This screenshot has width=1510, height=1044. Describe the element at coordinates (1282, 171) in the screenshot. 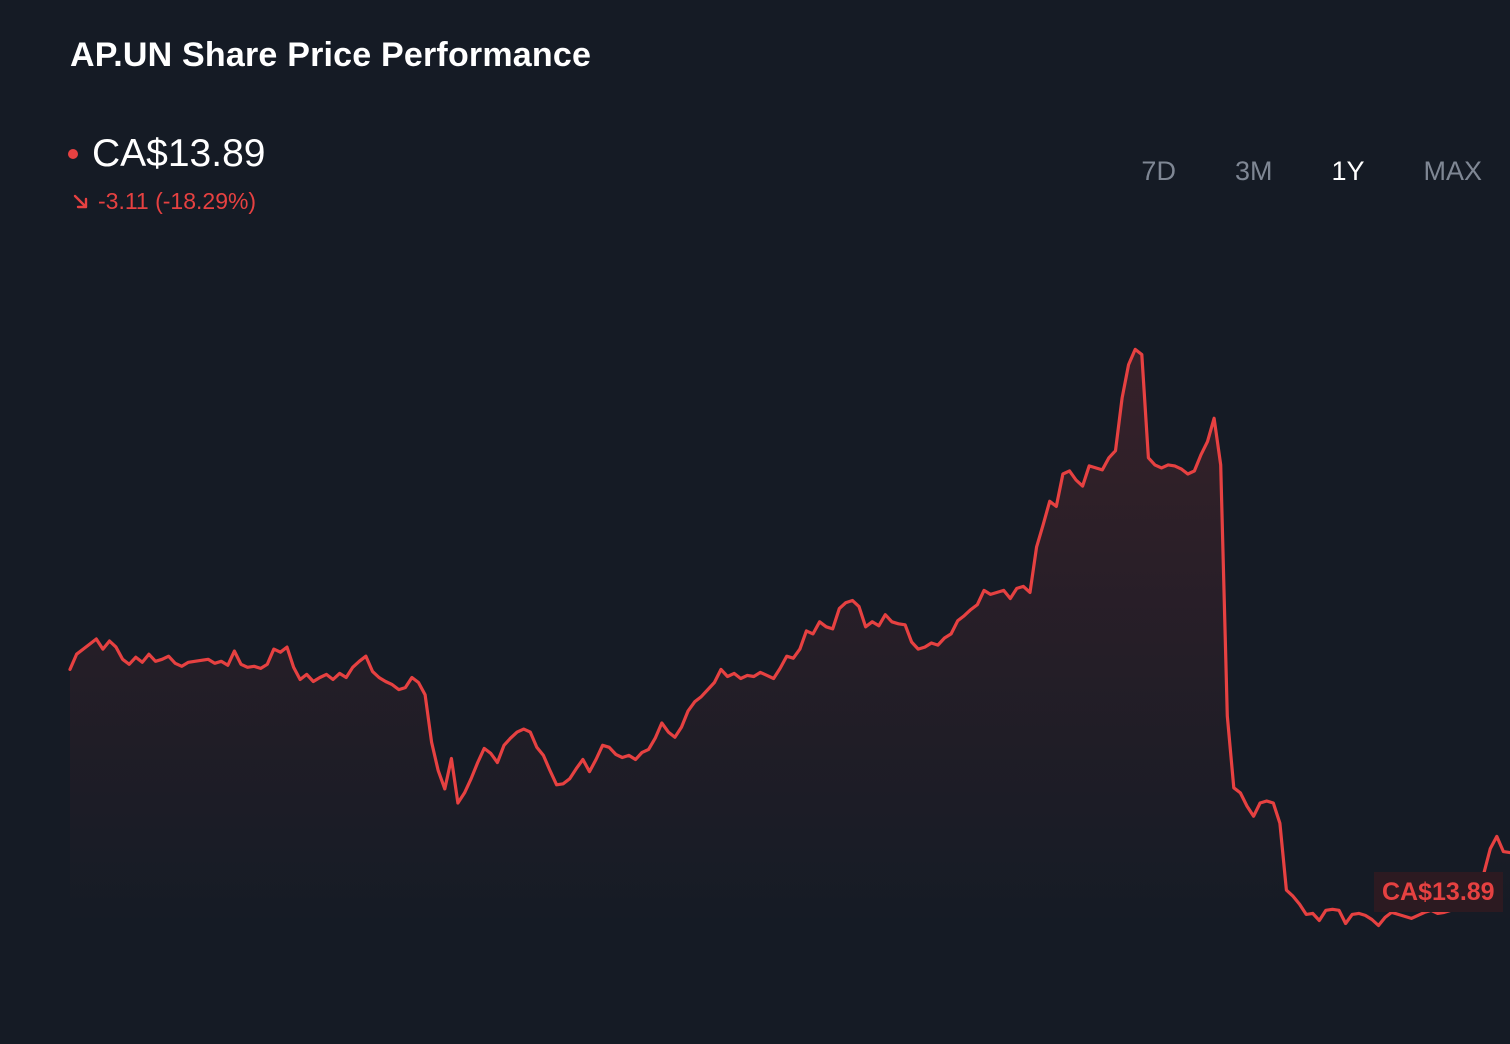

I see `range-tabs: 7D 3M 1Y MAX` at that location.